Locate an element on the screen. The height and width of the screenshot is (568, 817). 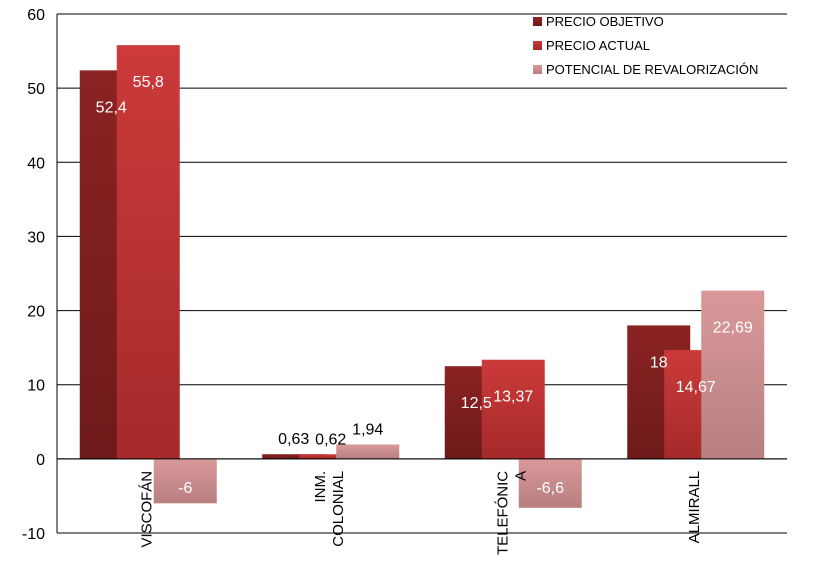
category-label: TELEFÓNICA is located at coordinates (511, 513).